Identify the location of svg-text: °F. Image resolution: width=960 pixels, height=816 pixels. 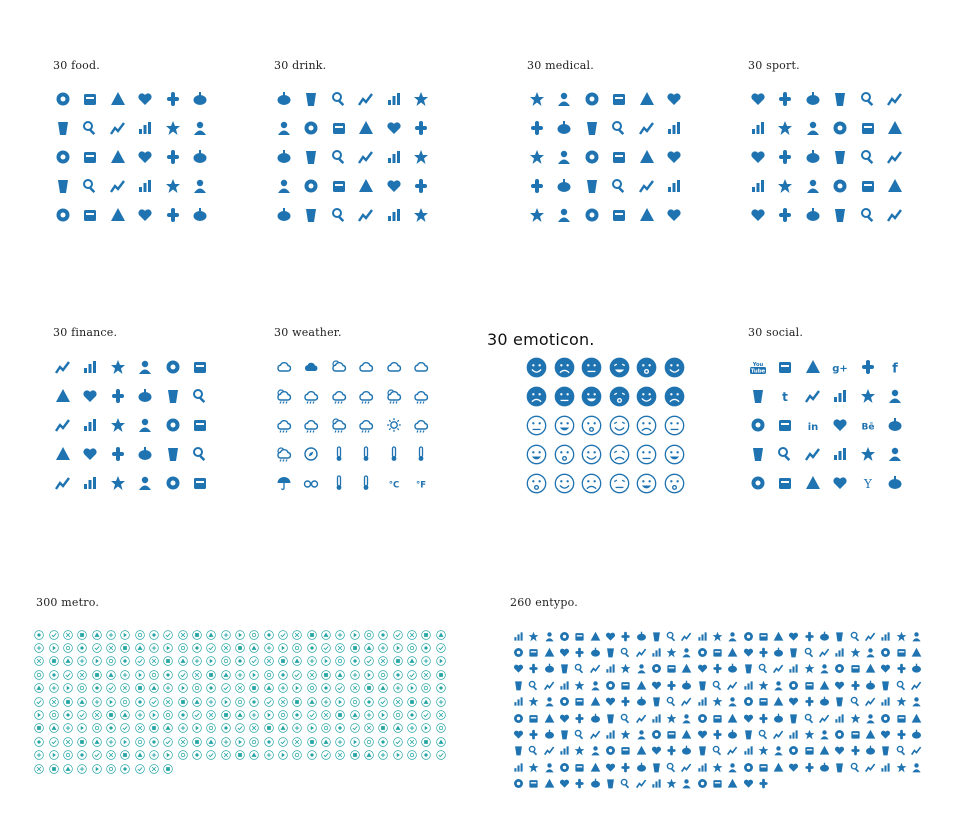
(421, 485).